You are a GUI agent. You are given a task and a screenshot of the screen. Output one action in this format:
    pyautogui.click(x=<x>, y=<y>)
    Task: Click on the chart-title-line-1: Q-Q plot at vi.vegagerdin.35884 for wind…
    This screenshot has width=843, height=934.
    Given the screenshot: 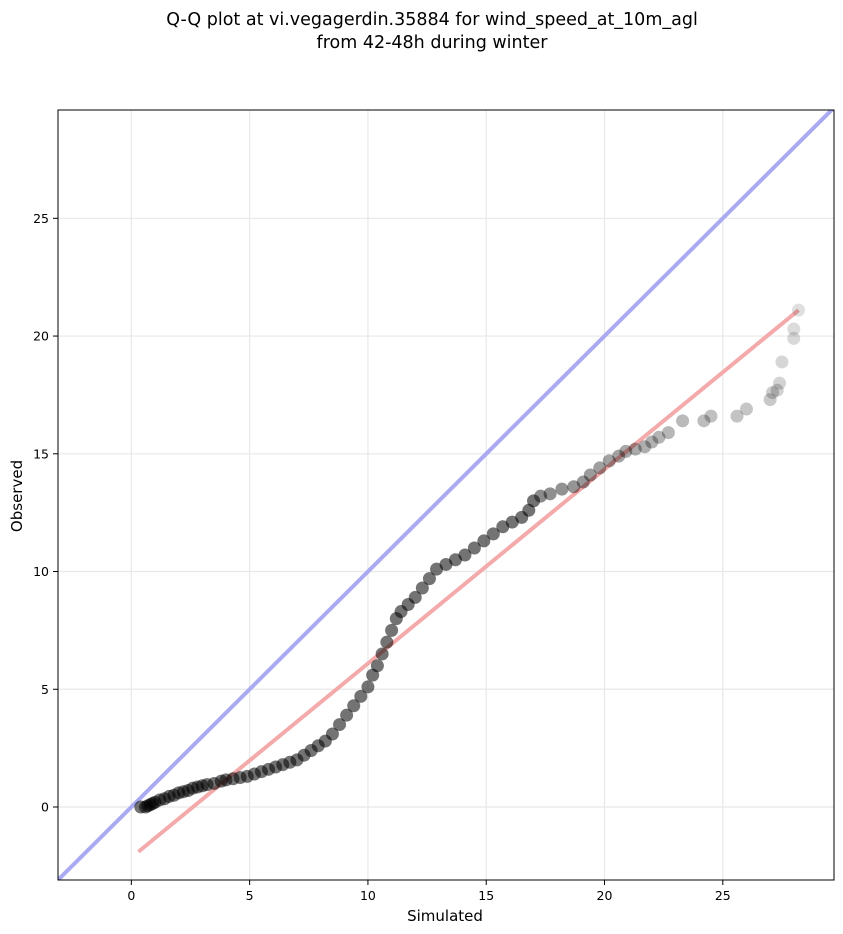 What is the action you would take?
    pyautogui.click(x=432, y=20)
    